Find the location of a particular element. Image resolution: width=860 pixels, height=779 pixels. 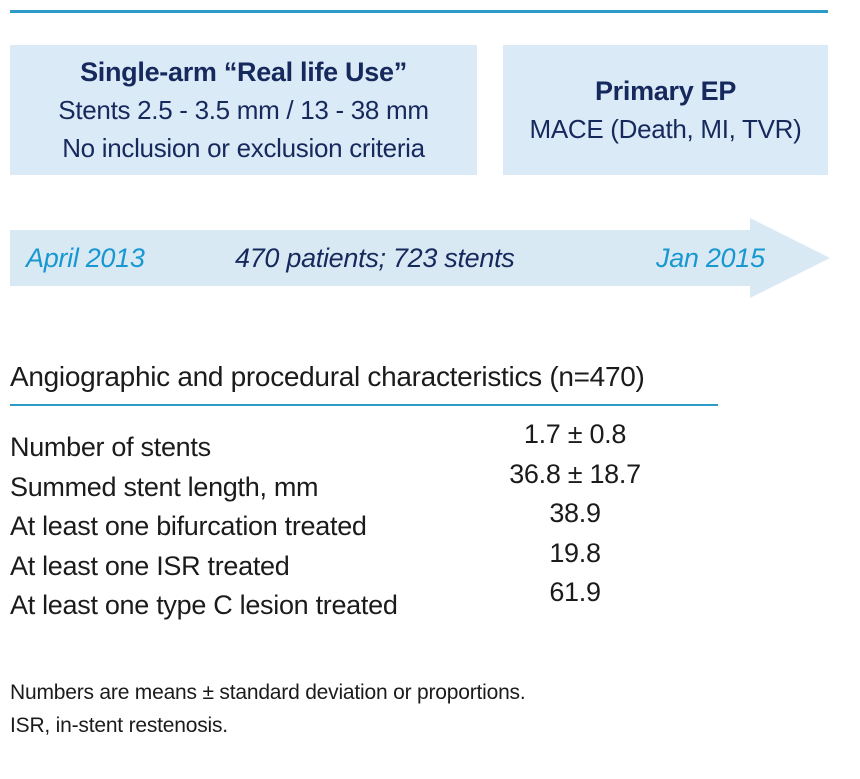

row-value: 1.7 ± 0.8 is located at coordinates (575, 434).